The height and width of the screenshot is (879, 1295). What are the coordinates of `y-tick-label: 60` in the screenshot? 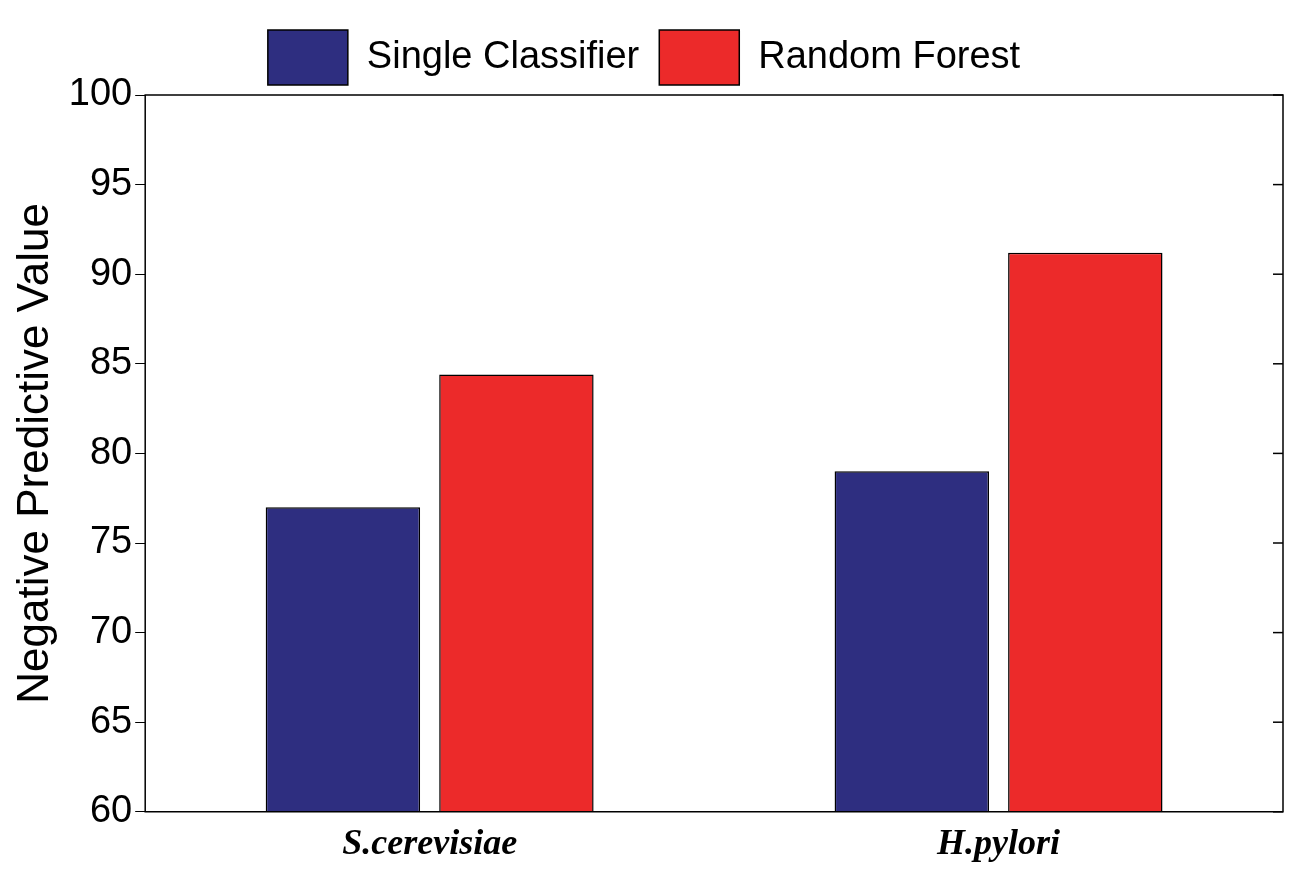 It's located at (111, 809).